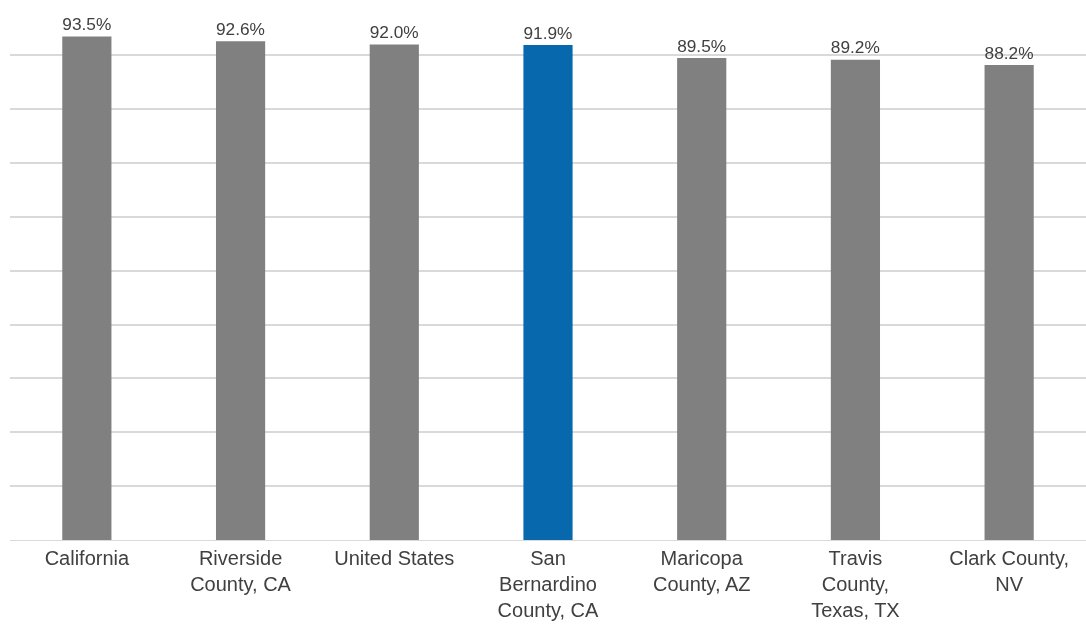 This screenshot has width=1086, height=638. What do you see at coordinates (548, 584) in the screenshot?
I see `x-tick-label: San Bernardino County, CA` at bounding box center [548, 584].